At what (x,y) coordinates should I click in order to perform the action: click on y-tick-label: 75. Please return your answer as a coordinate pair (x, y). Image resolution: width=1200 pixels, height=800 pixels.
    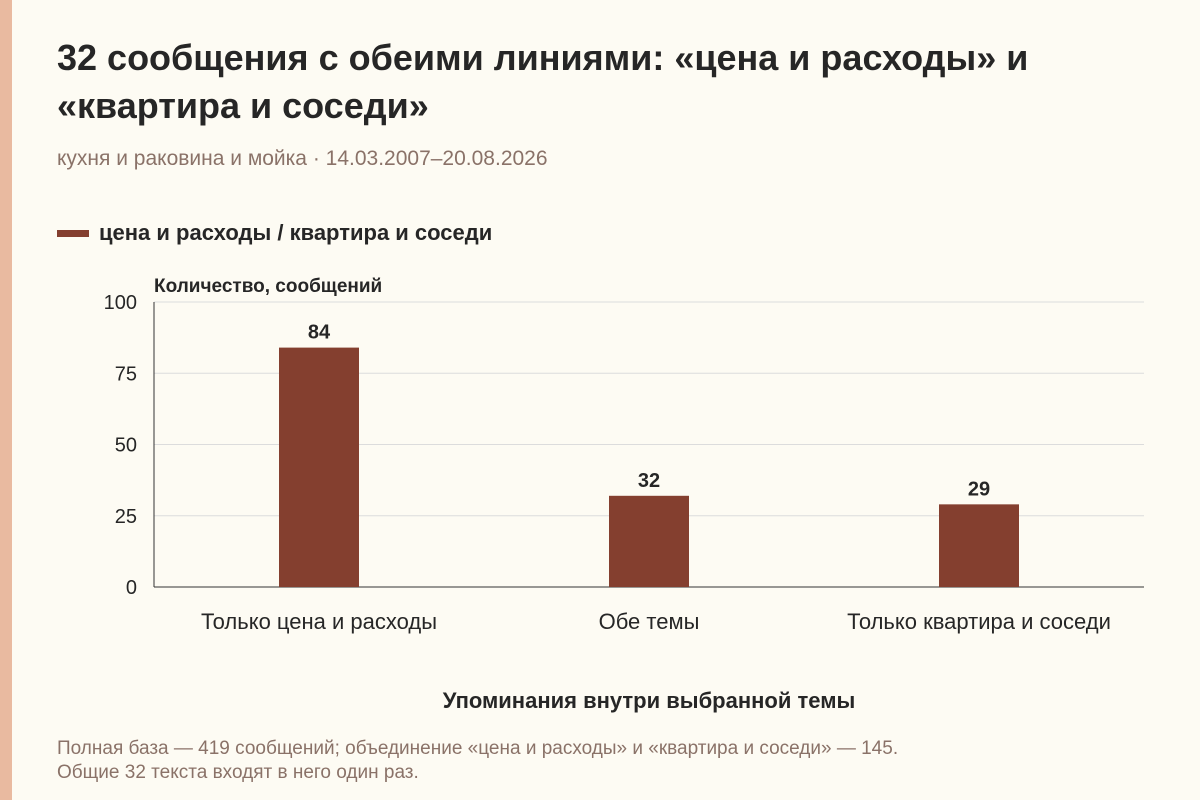
    Looking at the image, I should click on (126, 374).